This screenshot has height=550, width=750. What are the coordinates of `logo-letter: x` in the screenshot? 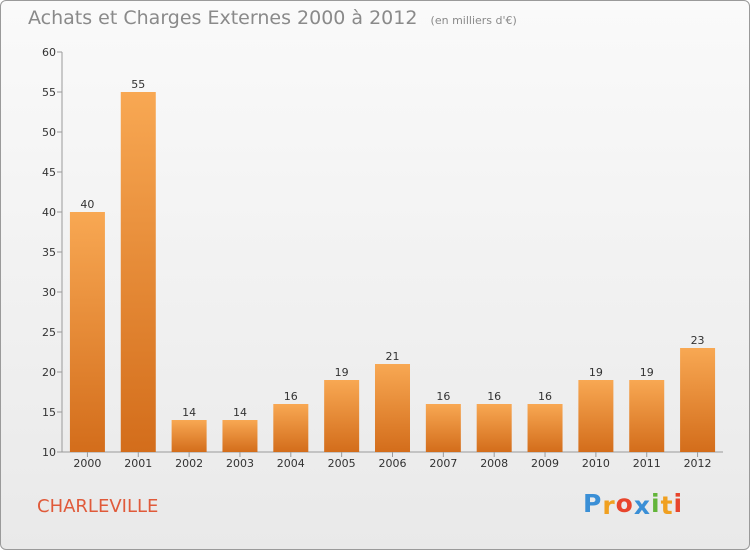 It's located at (642, 505).